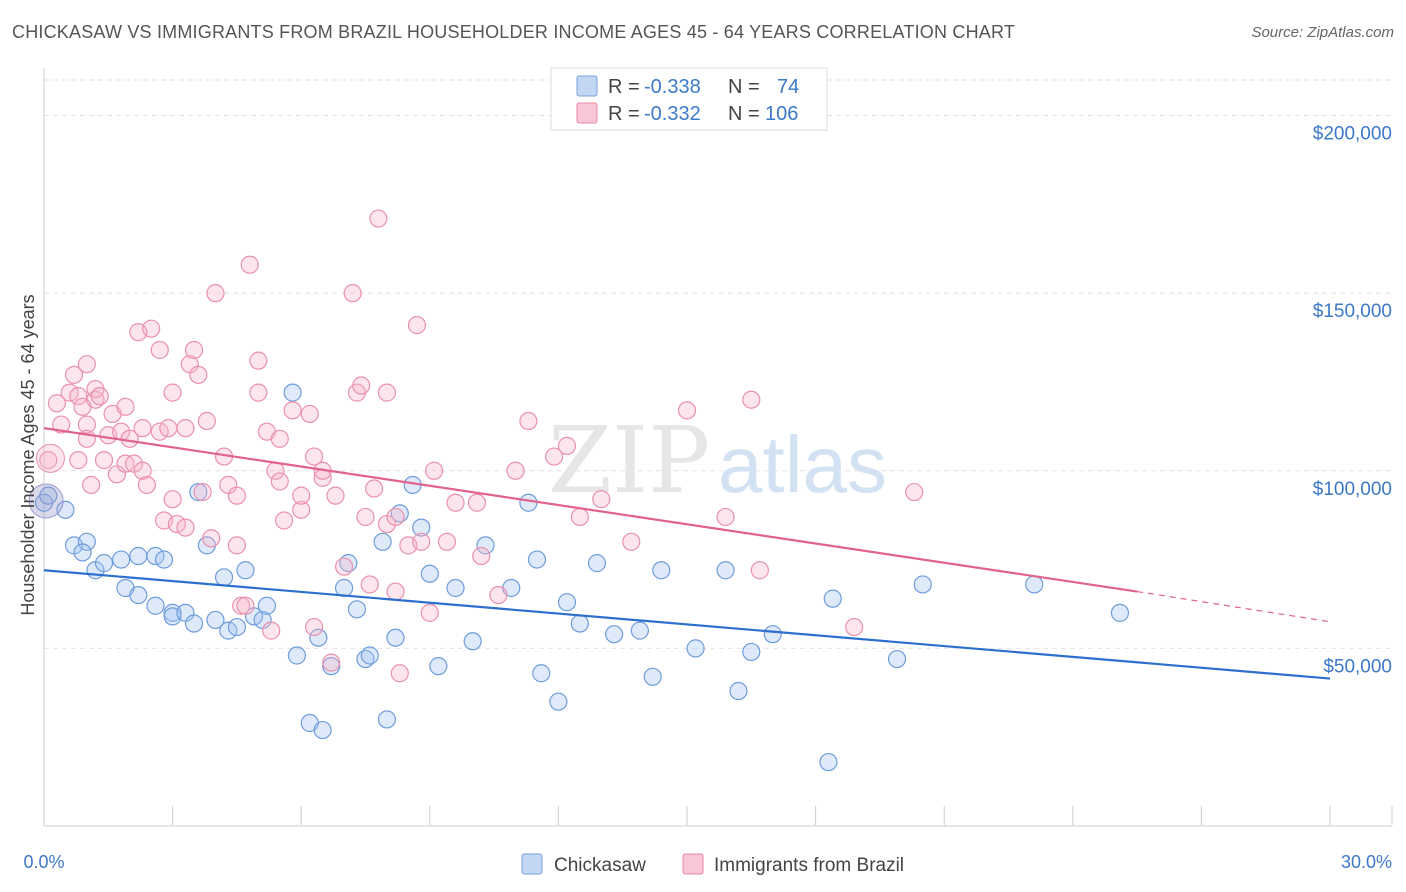  Describe the element at coordinates (1322, 32) in the screenshot. I see `source-credit: Source: ZipAtlas.com` at that location.